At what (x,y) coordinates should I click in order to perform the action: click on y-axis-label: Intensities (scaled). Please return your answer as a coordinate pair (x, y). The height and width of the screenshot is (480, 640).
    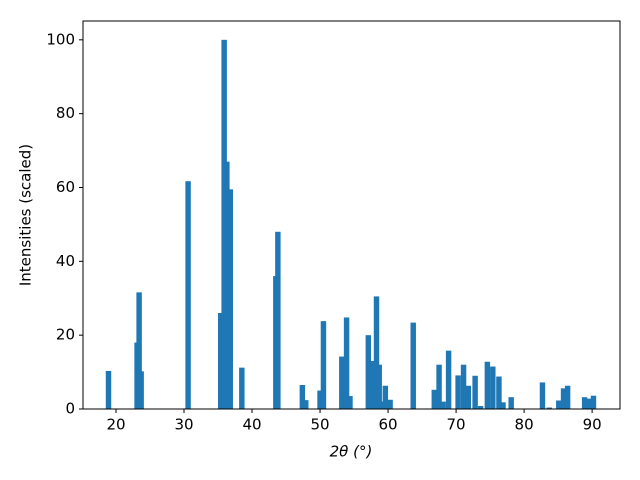
    Looking at the image, I should click on (26, 215).